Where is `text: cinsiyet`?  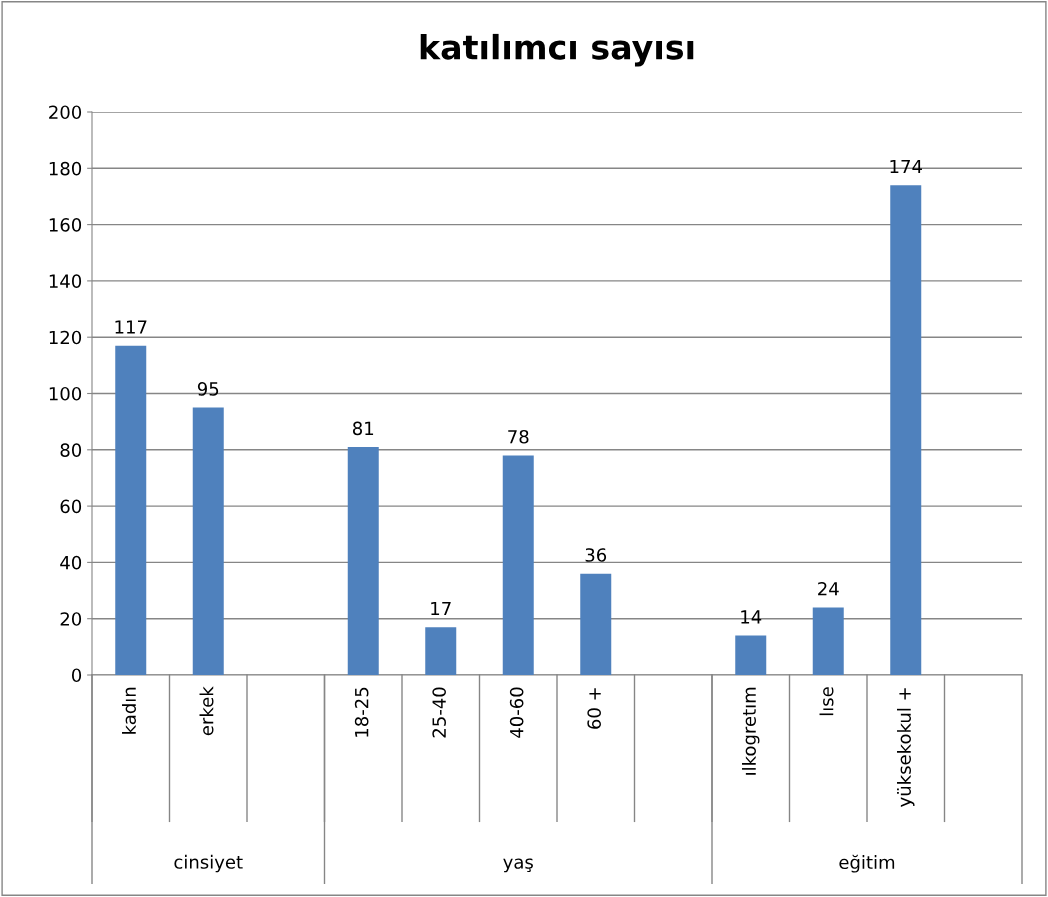 text: cinsiyet is located at coordinates (208, 863).